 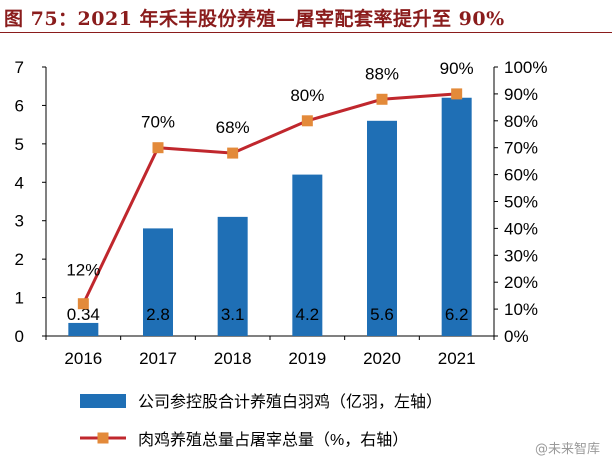 What do you see at coordinates (158, 314) in the screenshot?
I see `bar-data-label: 2.8` at bounding box center [158, 314].